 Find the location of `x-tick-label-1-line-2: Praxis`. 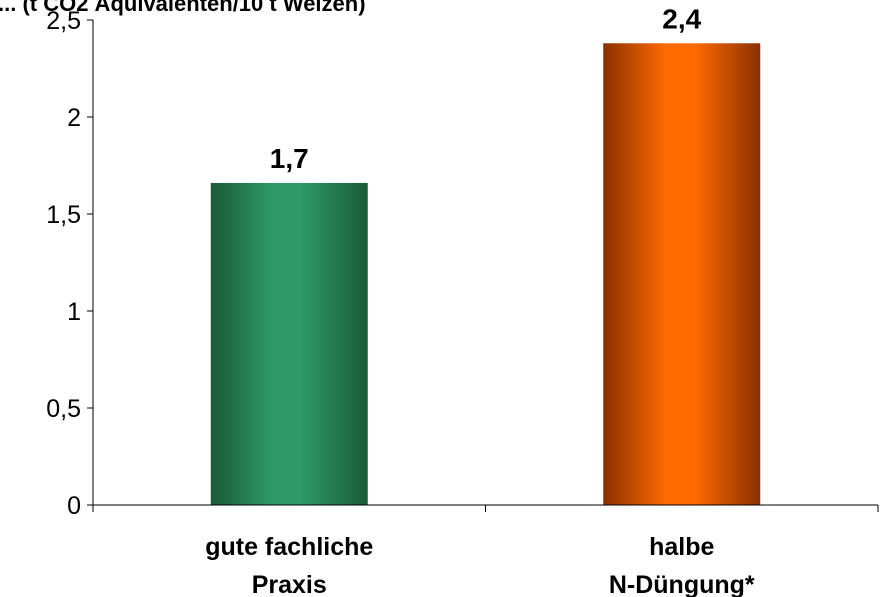

x-tick-label-1-line-2: Praxis is located at coordinates (289, 584).